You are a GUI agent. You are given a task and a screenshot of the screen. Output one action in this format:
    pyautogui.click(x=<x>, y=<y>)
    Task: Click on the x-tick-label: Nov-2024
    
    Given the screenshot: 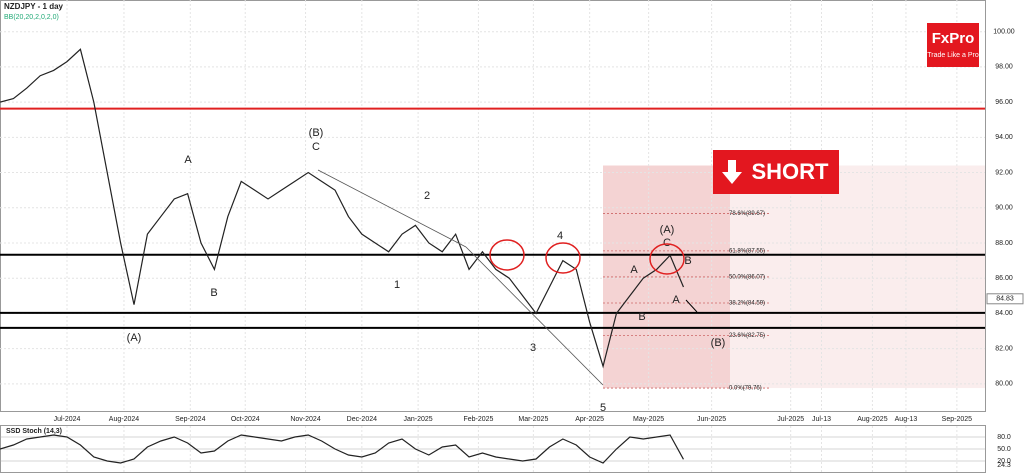 What is the action you would take?
    pyautogui.click(x=305, y=419)
    